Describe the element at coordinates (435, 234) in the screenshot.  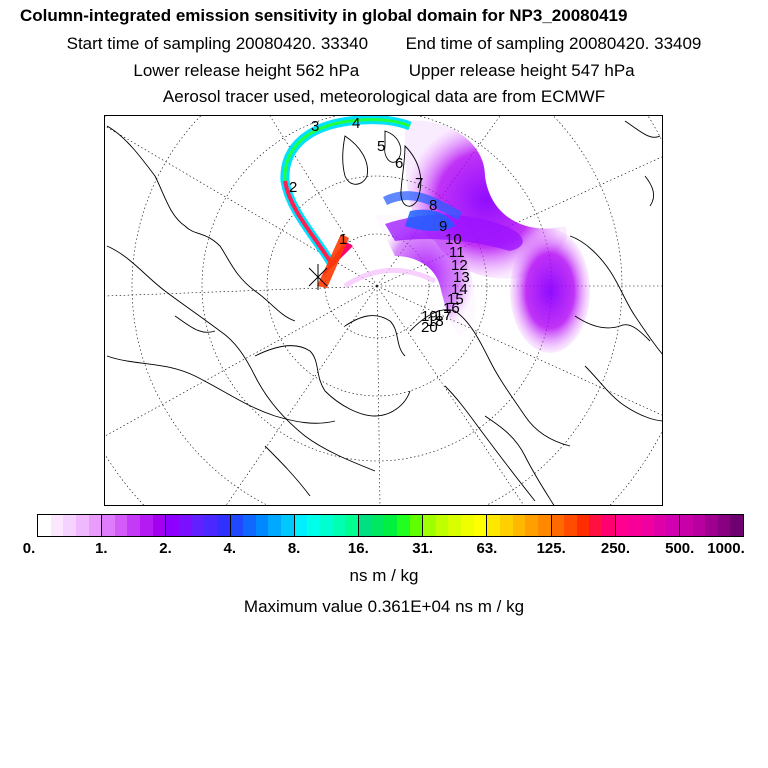
I see `sensitivity-field` at that location.